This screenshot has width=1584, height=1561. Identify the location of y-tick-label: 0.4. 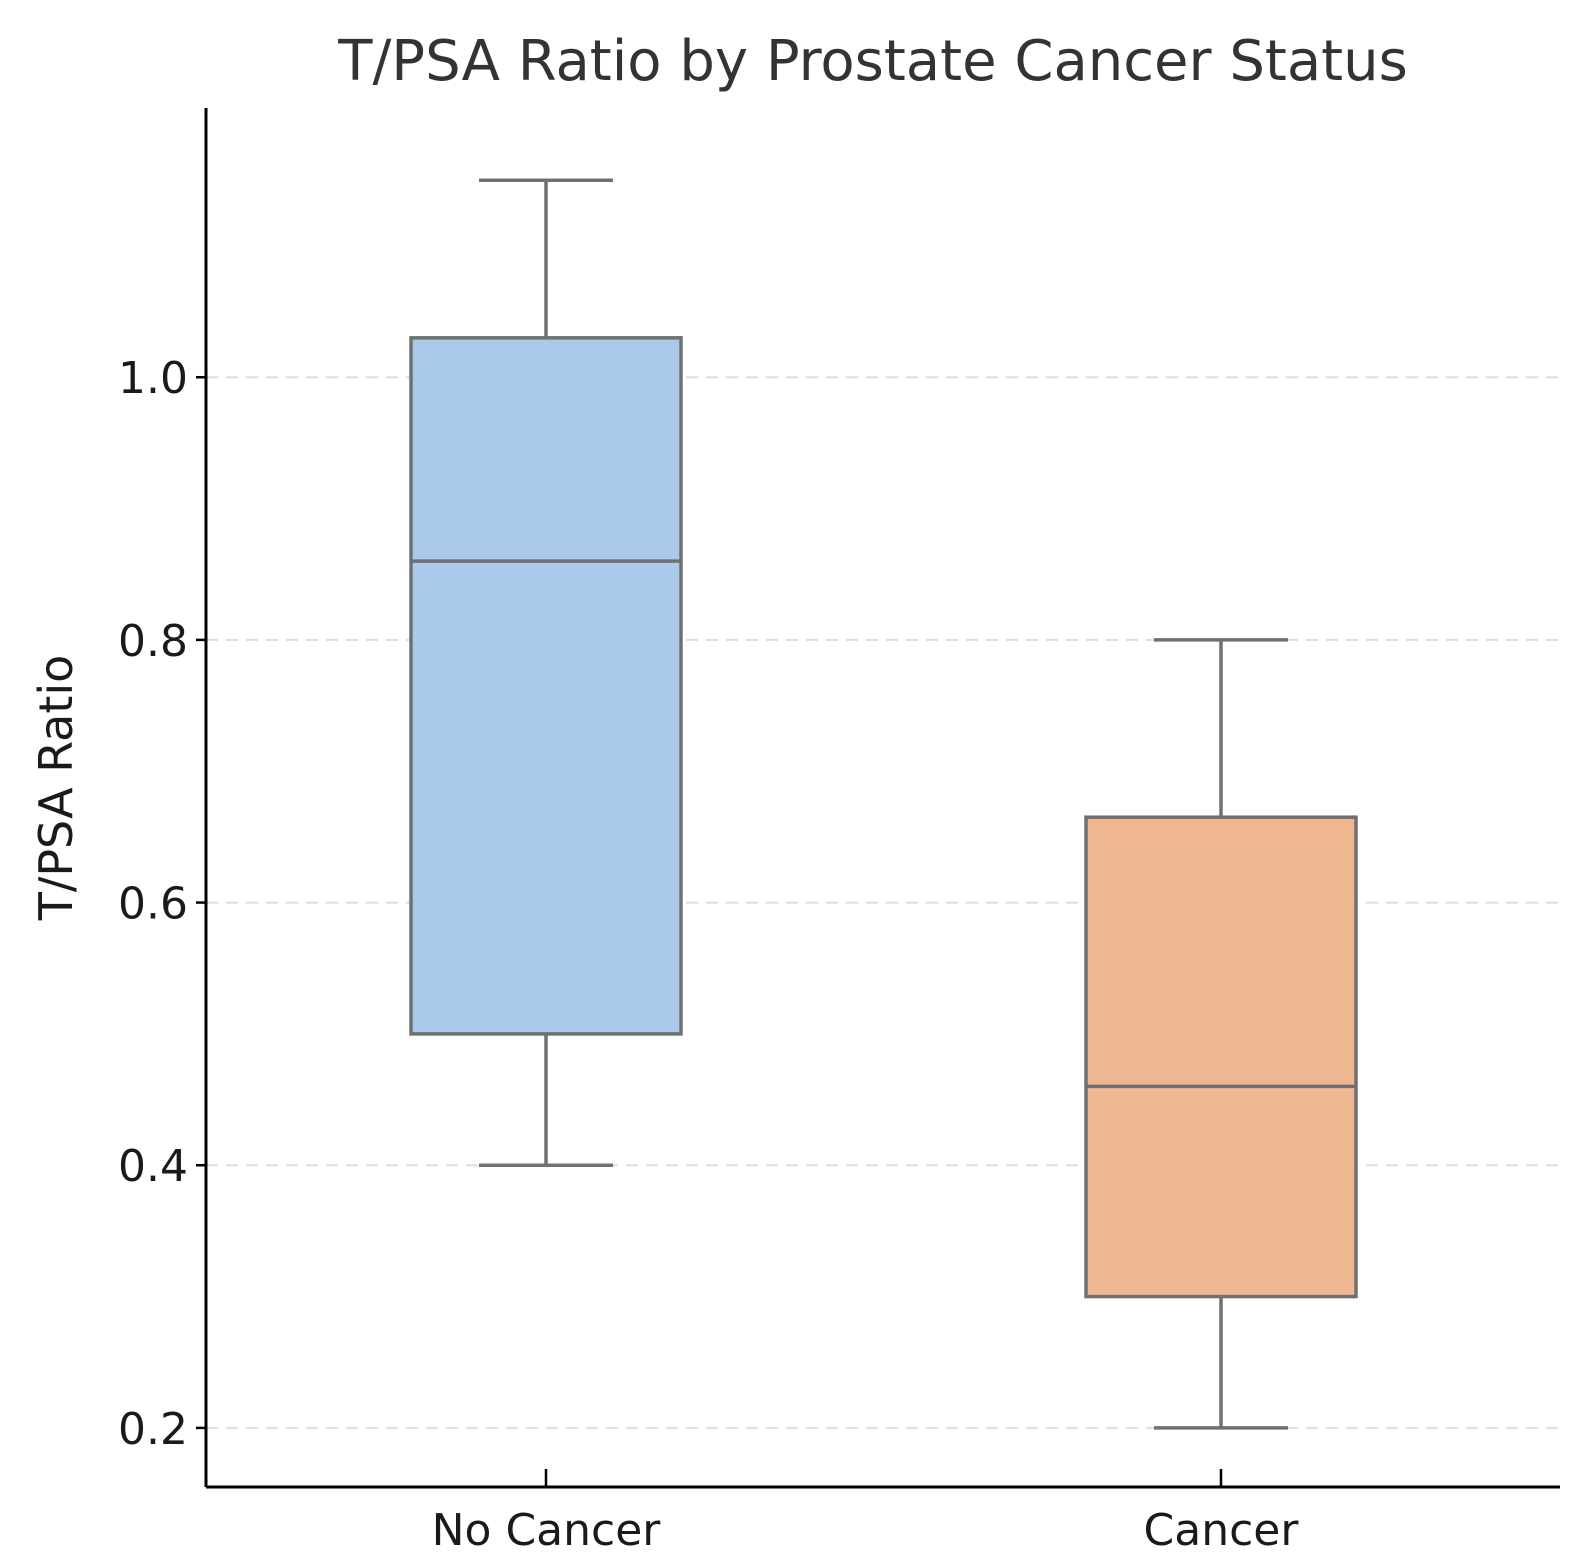
(153, 1166).